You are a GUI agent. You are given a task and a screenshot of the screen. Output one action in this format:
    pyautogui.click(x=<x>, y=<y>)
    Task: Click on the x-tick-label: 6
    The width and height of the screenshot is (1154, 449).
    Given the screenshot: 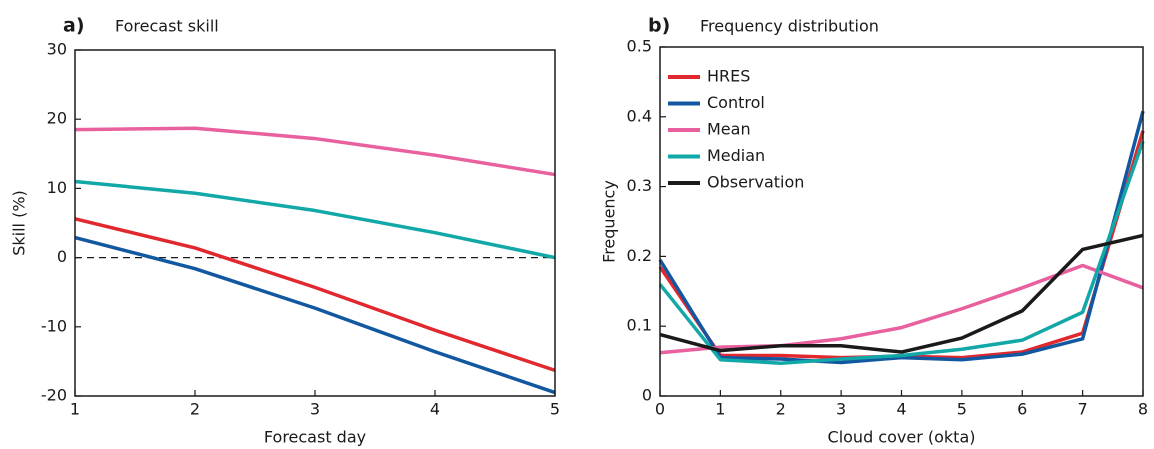 What is the action you would take?
    pyautogui.click(x=1022, y=409)
    